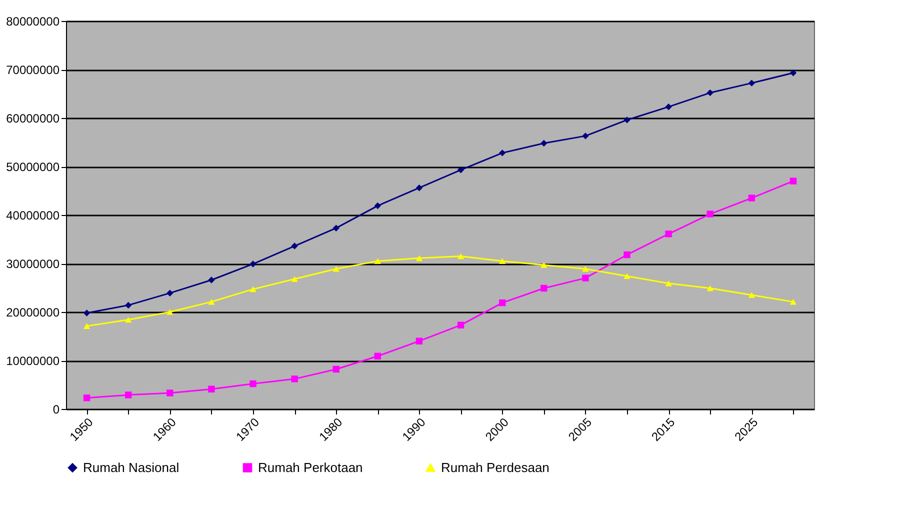 The height and width of the screenshot is (505, 908). What do you see at coordinates (33, 70) in the screenshot?
I see `y-tick-label: 70000000` at bounding box center [33, 70].